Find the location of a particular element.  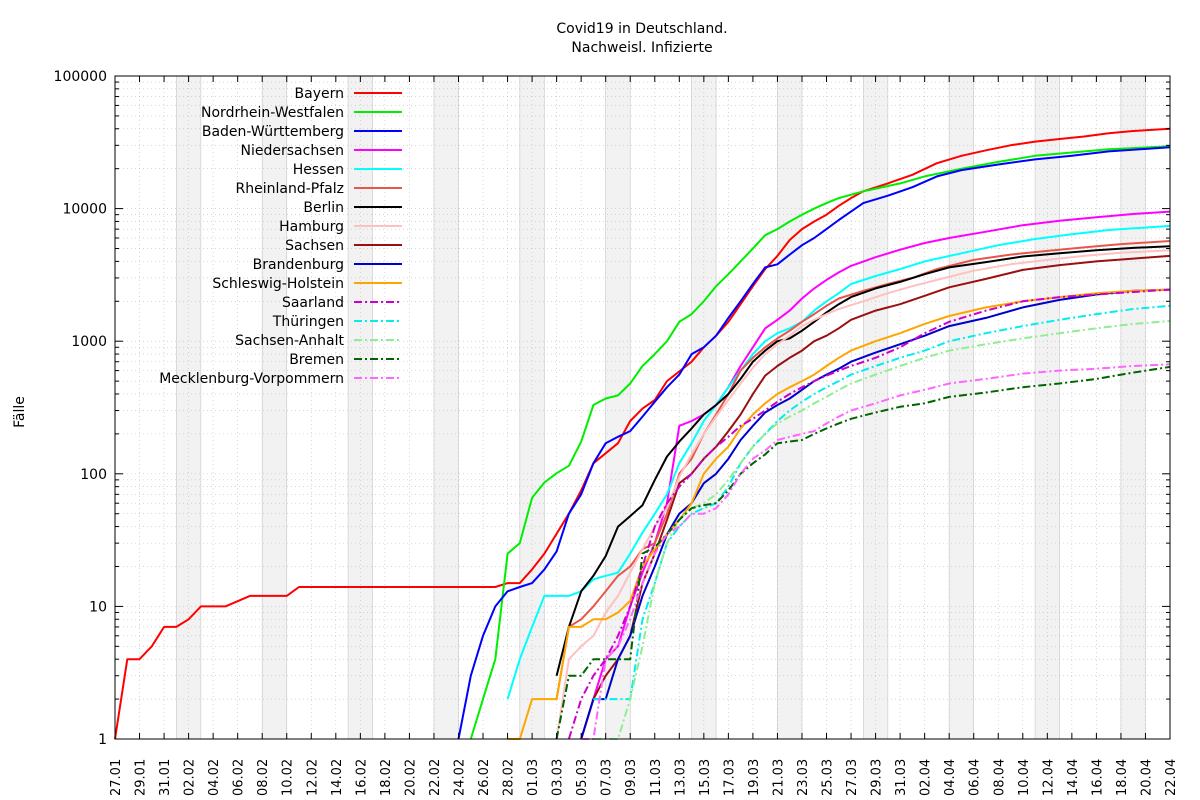

x-tick-label: 10.02 is located at coordinates (288, 777).